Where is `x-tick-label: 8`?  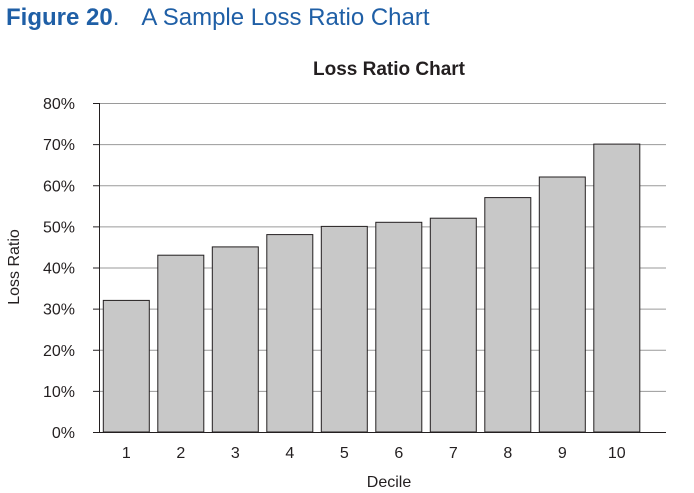 x-tick-label: 8 is located at coordinates (507, 453).